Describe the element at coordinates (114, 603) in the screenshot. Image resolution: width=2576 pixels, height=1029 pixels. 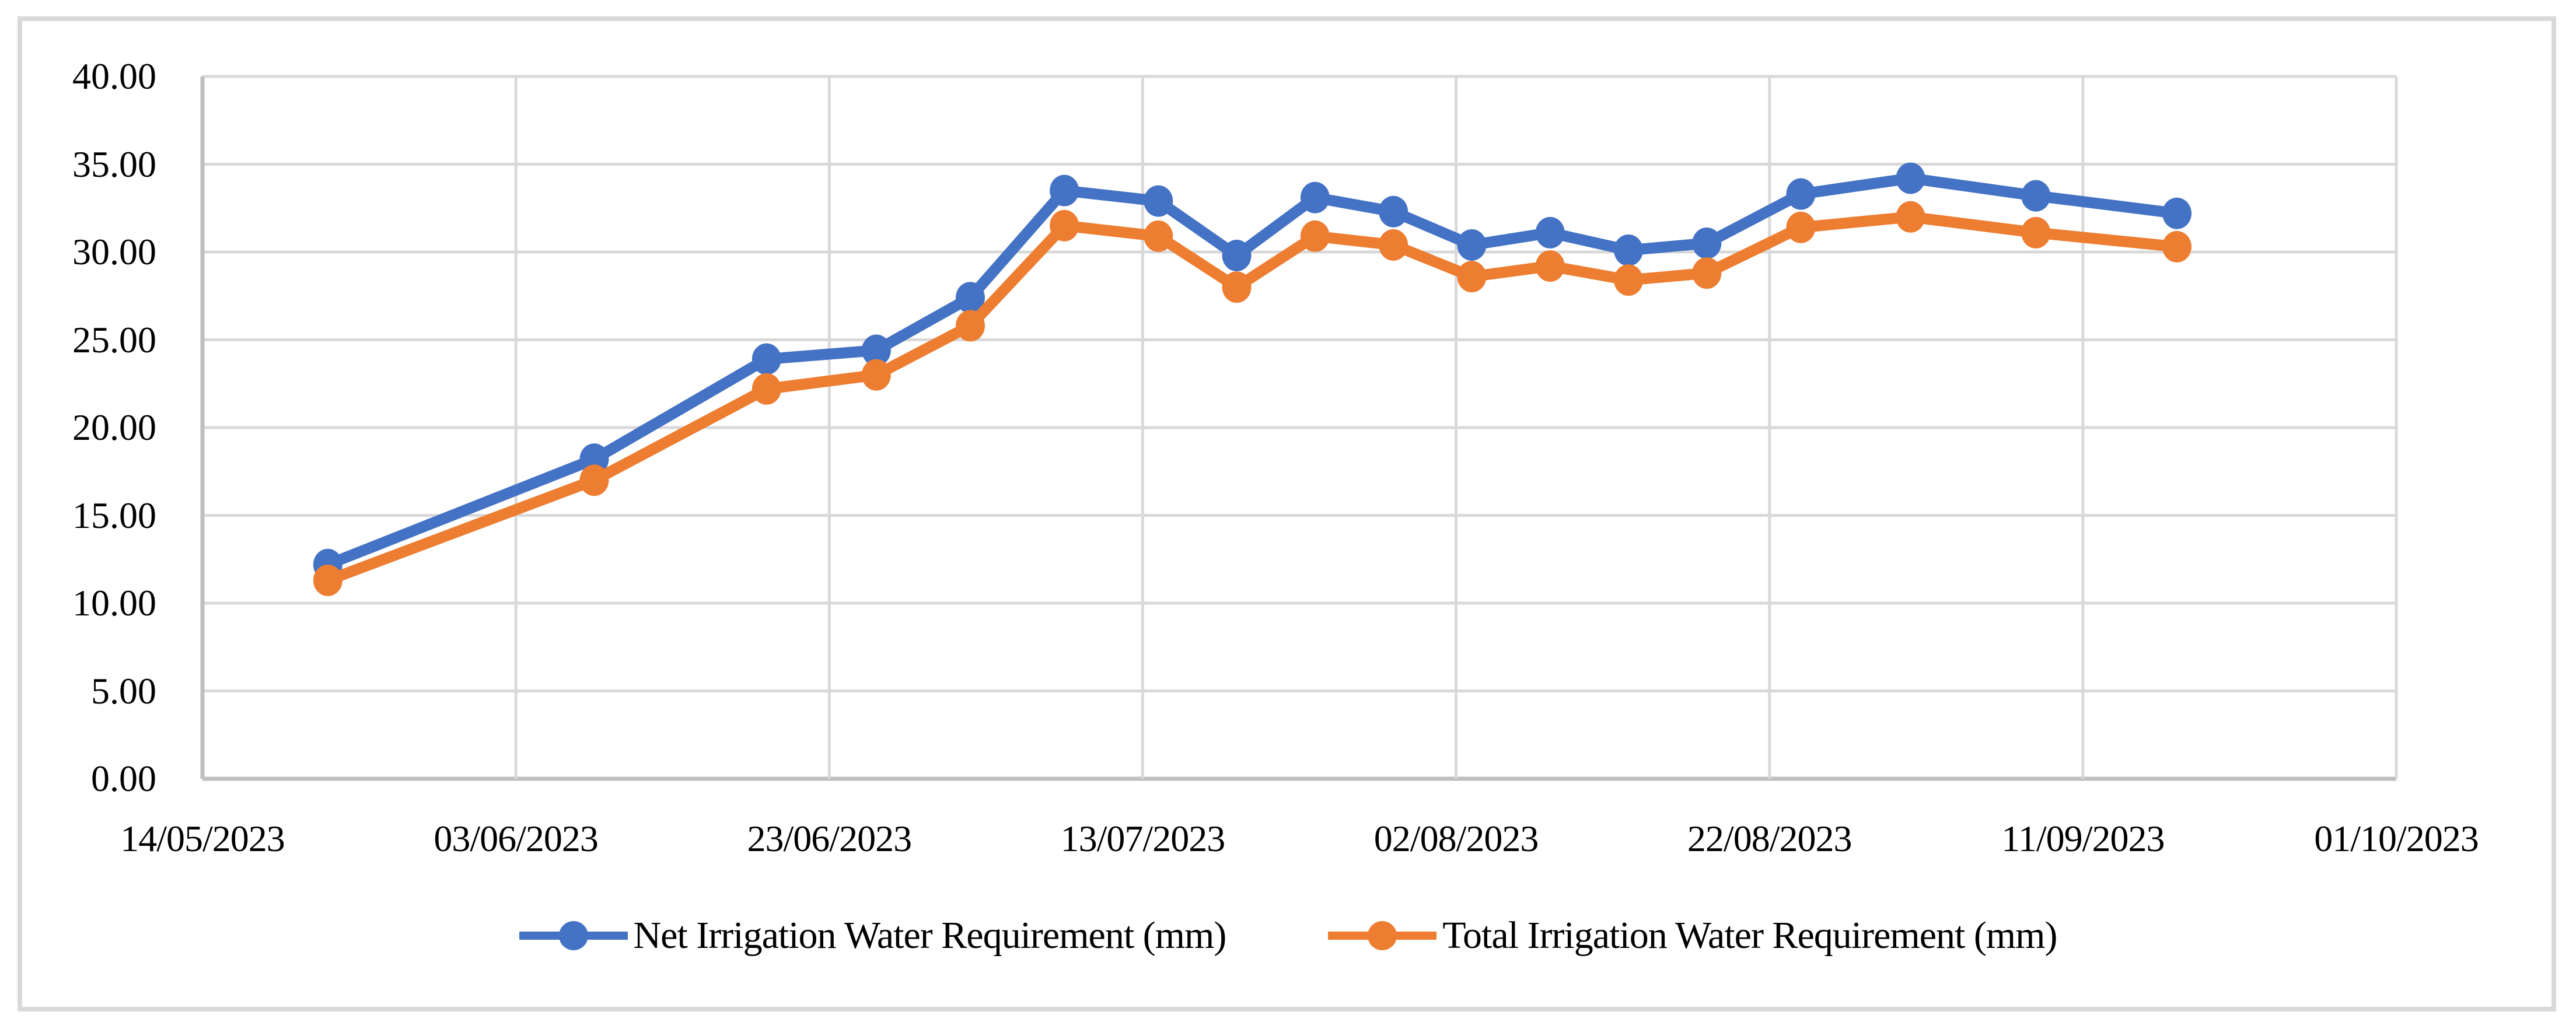
I see `y-tick-label: 10.00` at that location.